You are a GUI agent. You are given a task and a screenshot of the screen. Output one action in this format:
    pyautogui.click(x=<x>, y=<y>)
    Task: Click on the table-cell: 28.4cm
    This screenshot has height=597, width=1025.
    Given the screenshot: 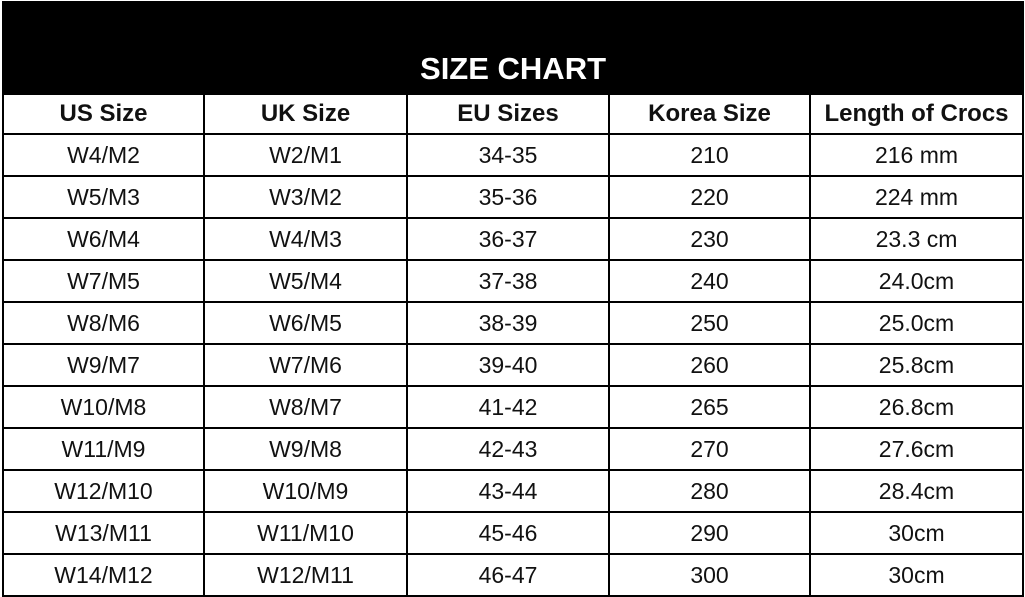 What is the action you would take?
    pyautogui.click(x=916, y=491)
    